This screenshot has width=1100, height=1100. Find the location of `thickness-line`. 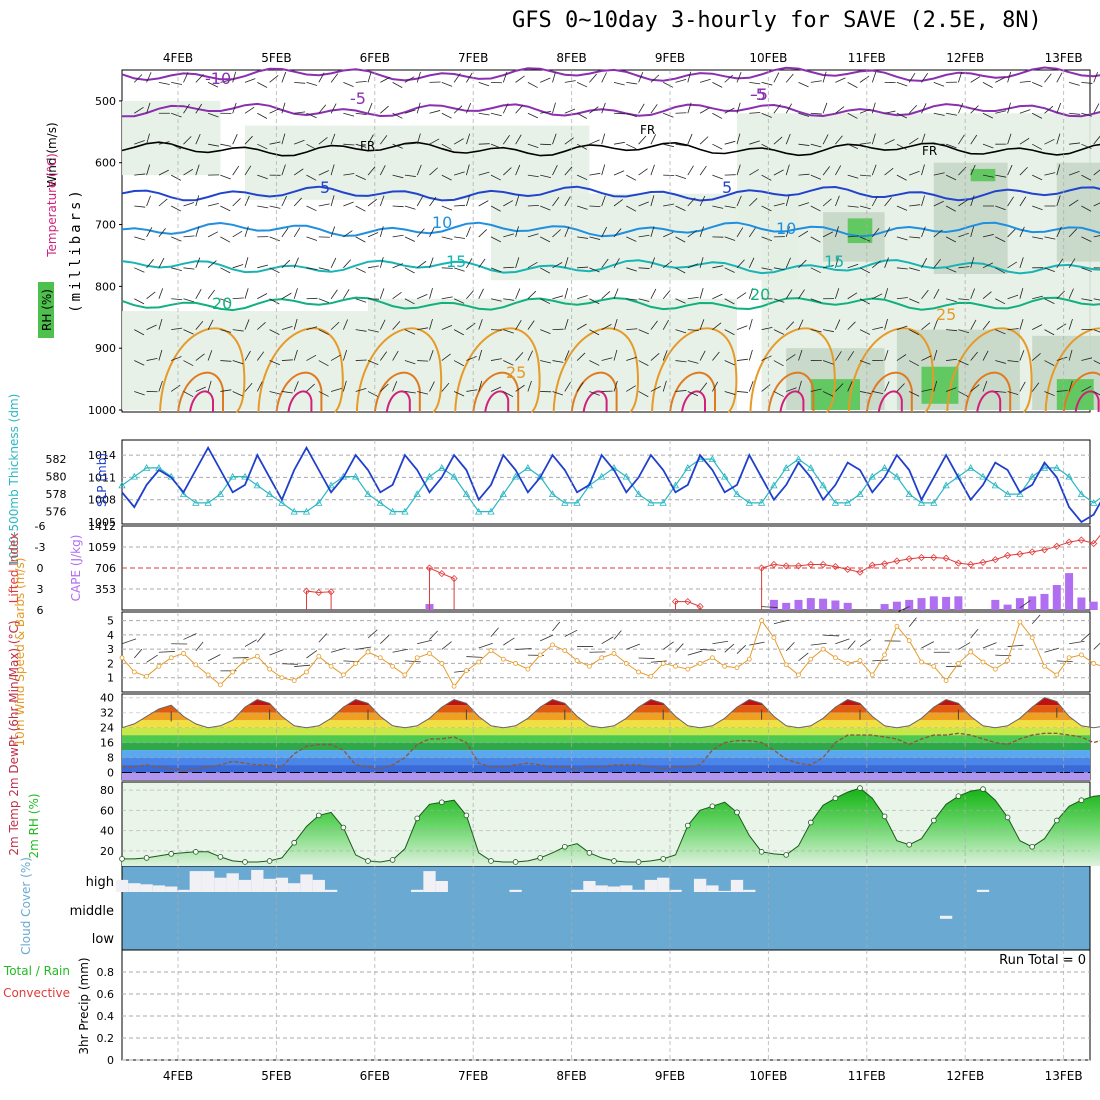

thickness-line is located at coordinates (610, 485).